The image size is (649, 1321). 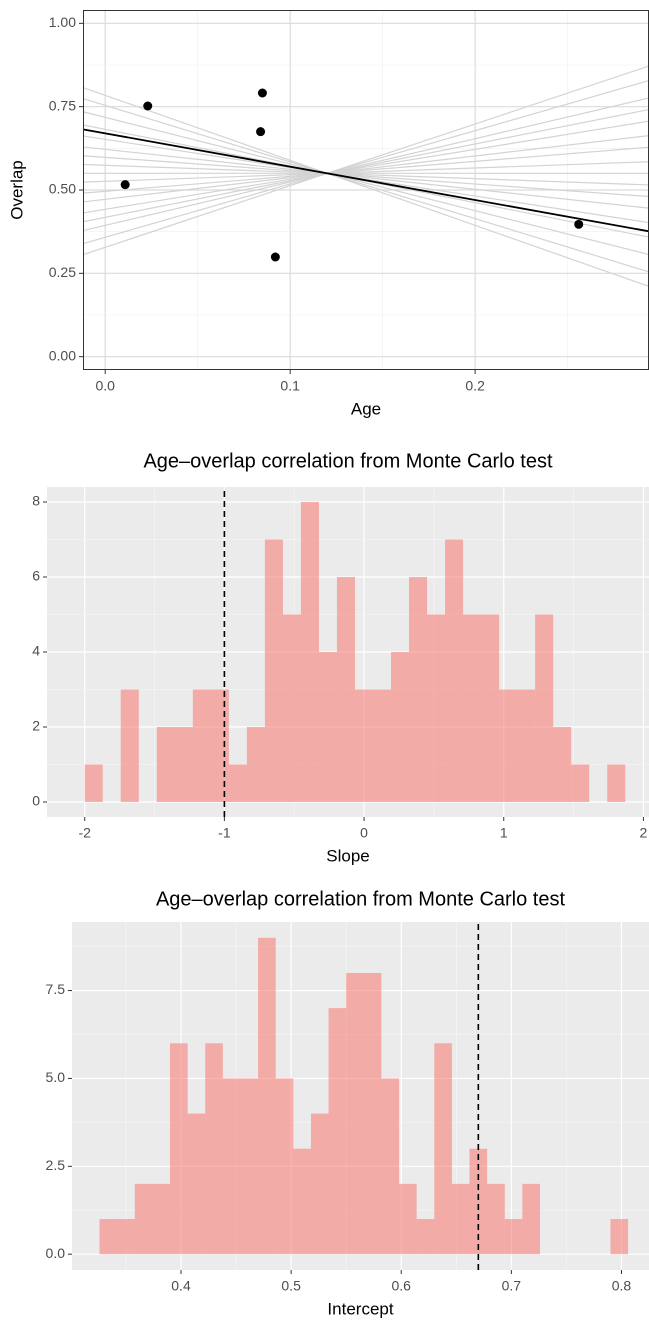 What do you see at coordinates (347, 855) in the screenshot?
I see `x-axis-title: Slope` at bounding box center [347, 855].